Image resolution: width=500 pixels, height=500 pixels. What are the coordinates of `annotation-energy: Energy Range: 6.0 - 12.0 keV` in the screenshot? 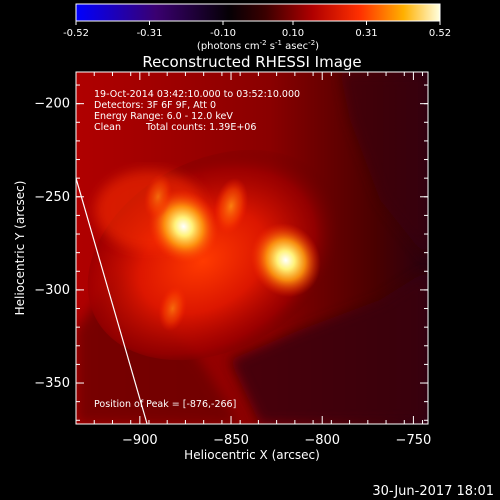 It's located at (163, 116).